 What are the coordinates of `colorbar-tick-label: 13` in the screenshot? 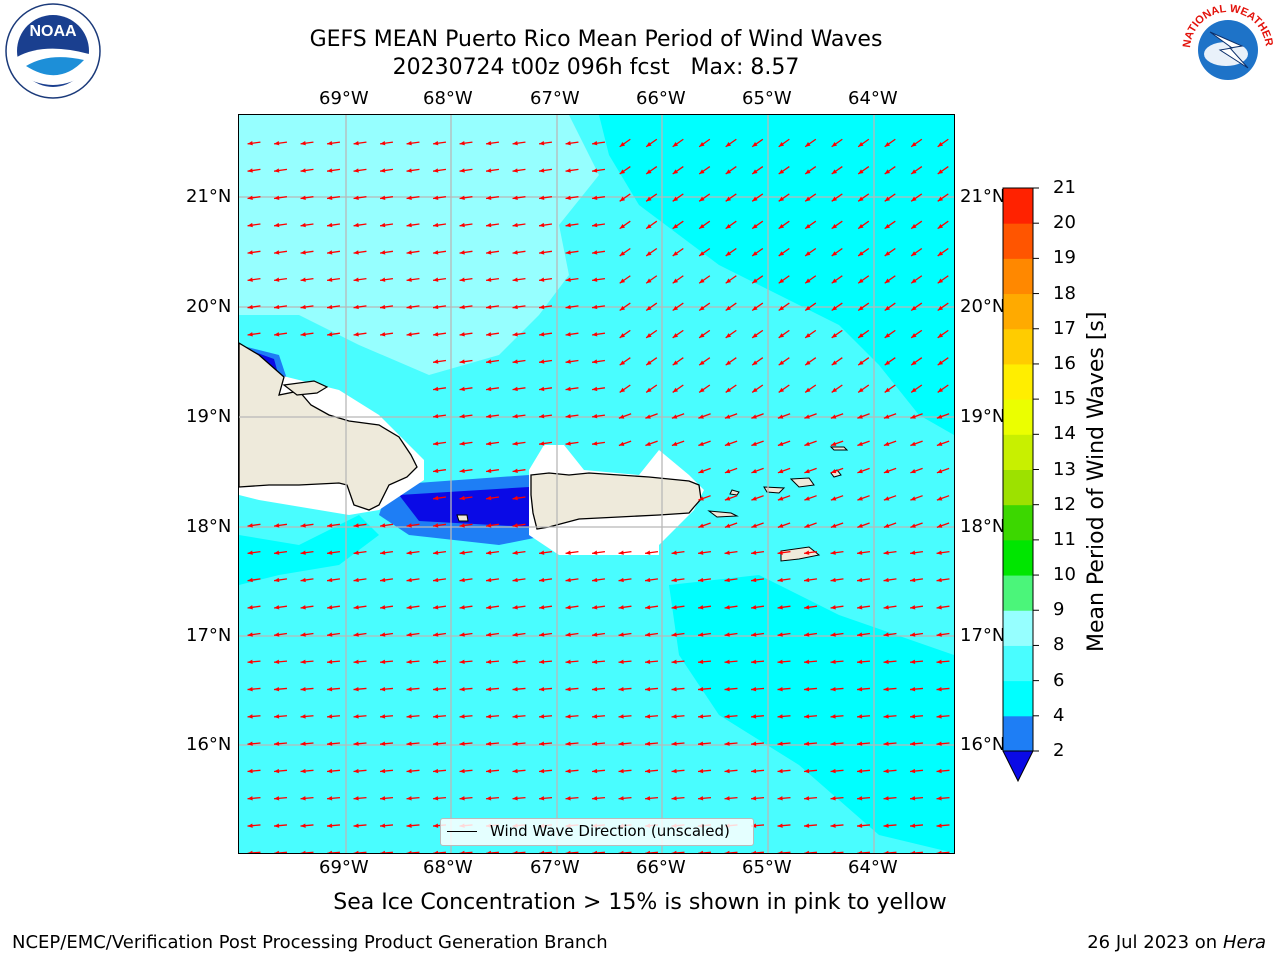 It's located at (1064, 469).